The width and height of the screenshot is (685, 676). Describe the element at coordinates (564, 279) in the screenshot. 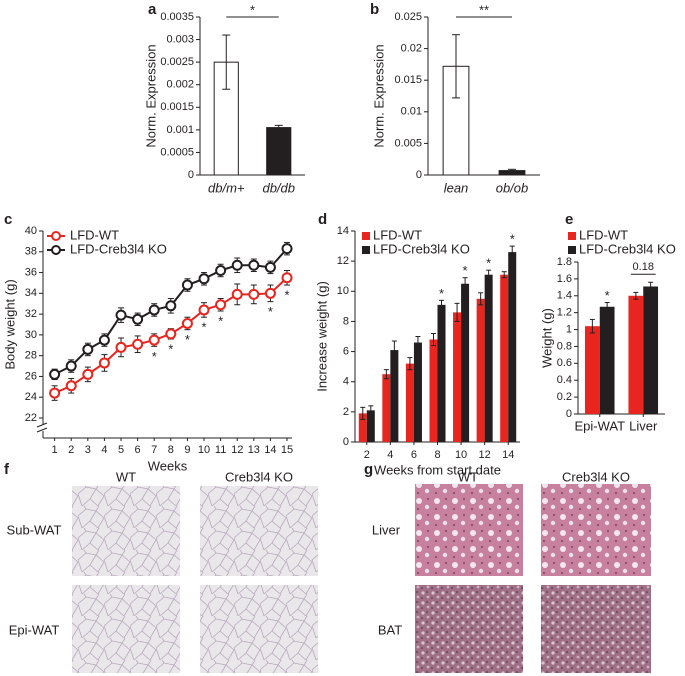

I see `y-tick-label: 1.6` at that location.